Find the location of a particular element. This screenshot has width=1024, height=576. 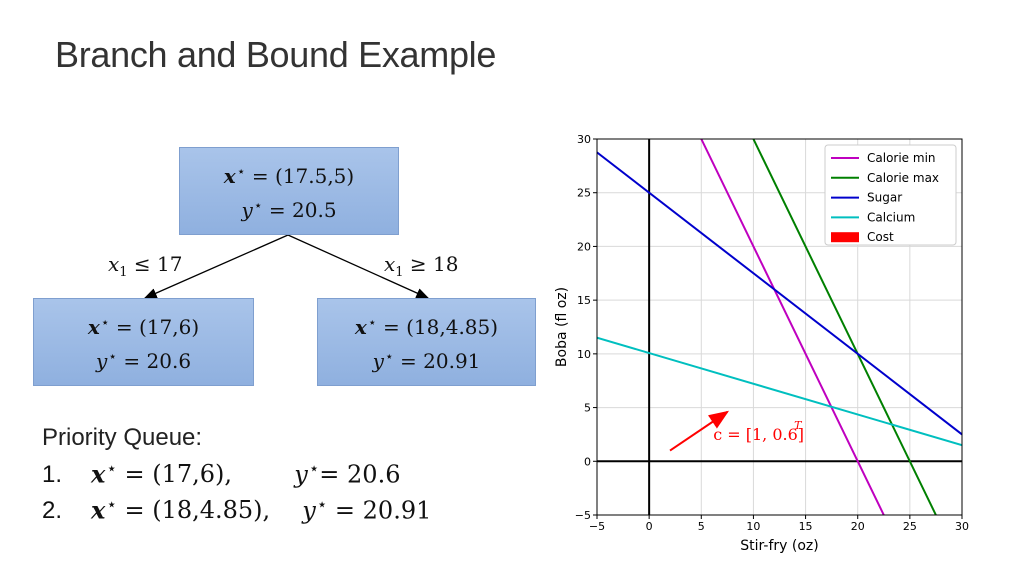

right-y-line: y⋆ = 20.91 is located at coordinates (426, 361).